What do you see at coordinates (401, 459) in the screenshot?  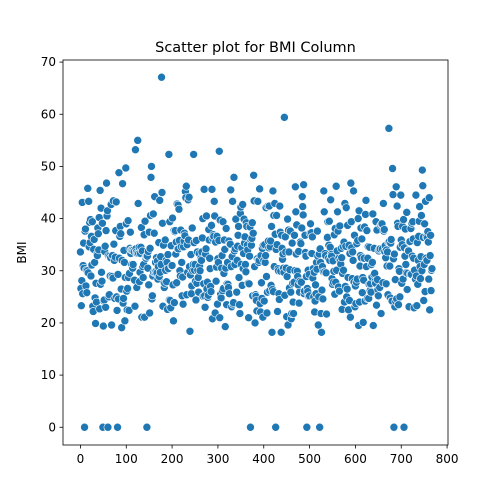 I see `x-tick-label: 700` at bounding box center [401, 459].